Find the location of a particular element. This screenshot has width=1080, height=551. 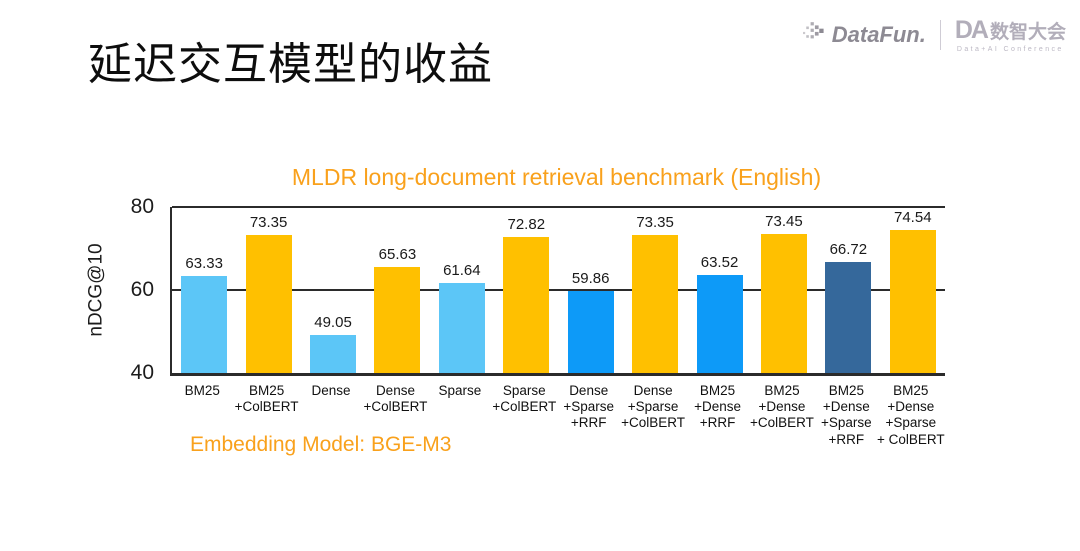

bar-value-label: 74.54 is located at coordinates (913, 217).